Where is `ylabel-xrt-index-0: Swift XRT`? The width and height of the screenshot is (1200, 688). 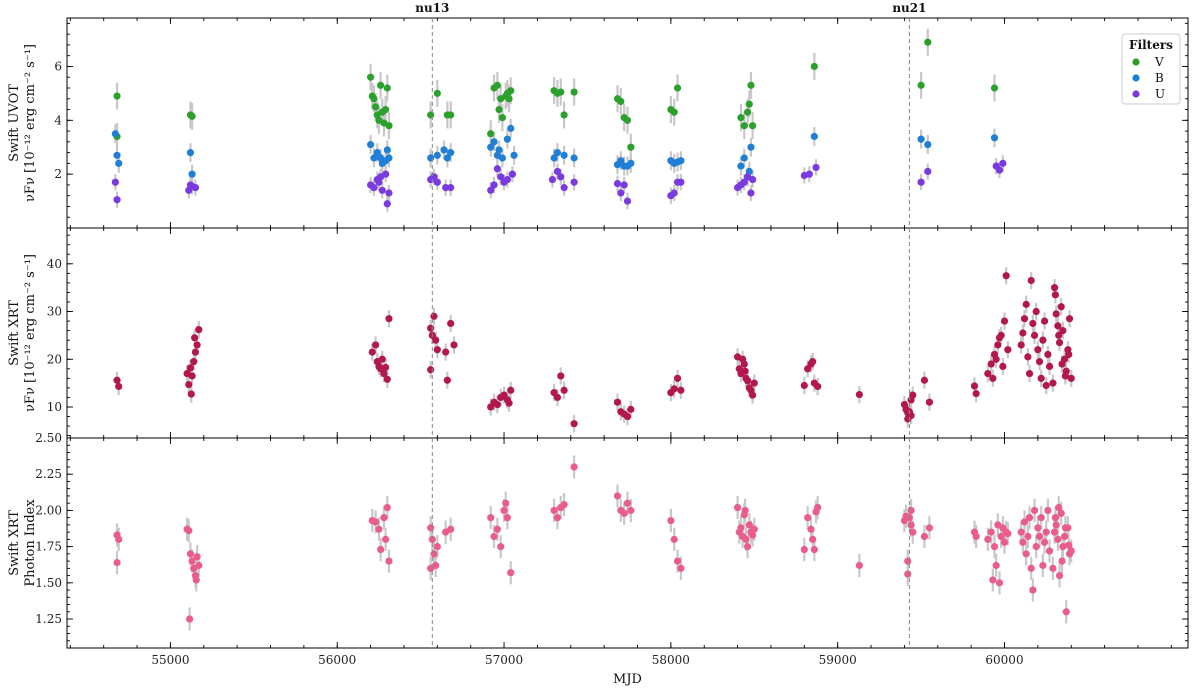
ylabel-xrt-index-0: Swift XRT is located at coordinates (14, 543).